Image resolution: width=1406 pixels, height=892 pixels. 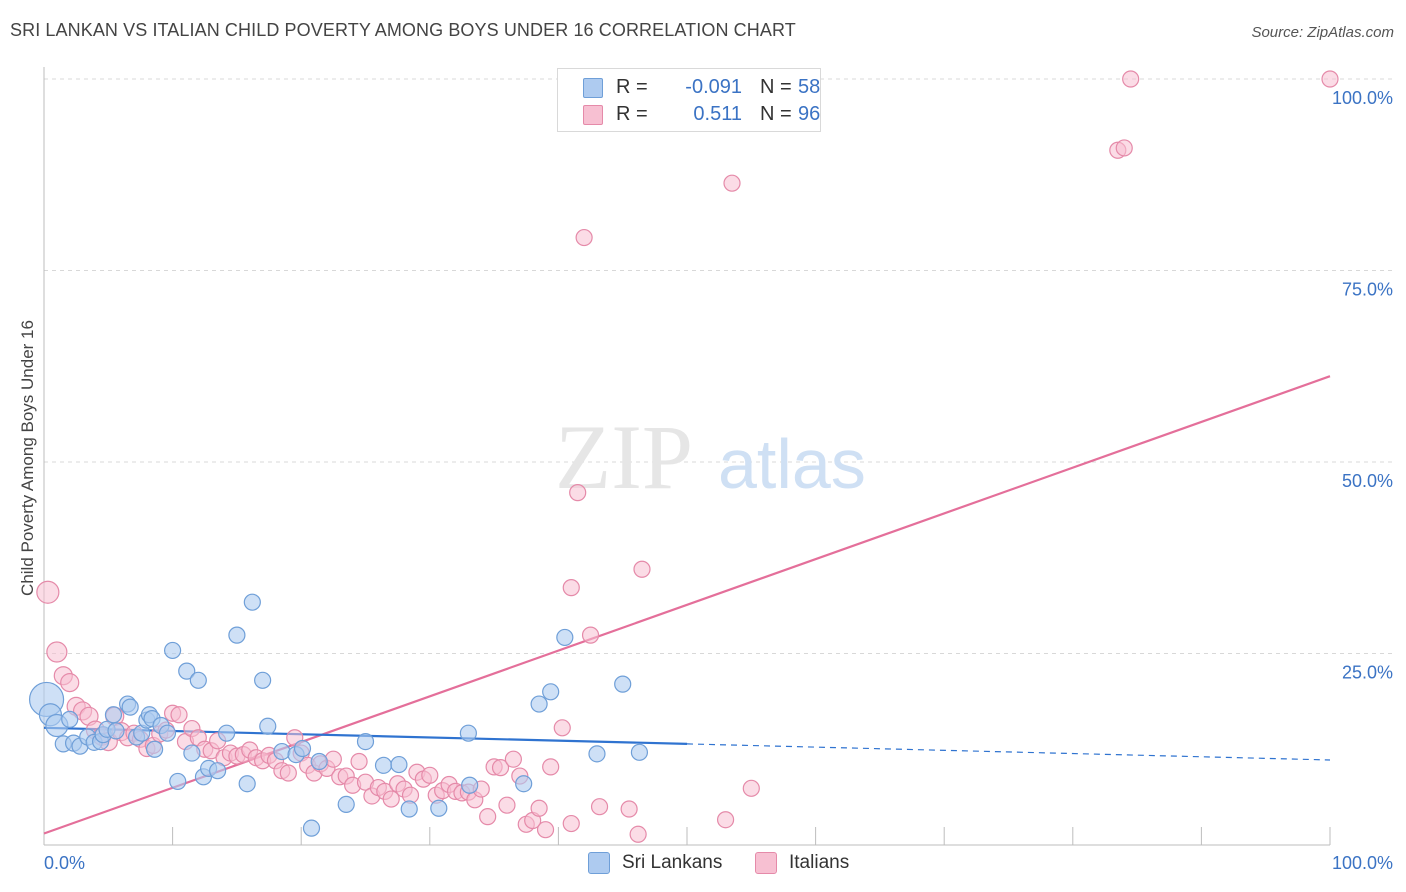 What do you see at coordinates (593, 115) in the screenshot?
I see `legend-swatch-italians` at bounding box center [593, 115].